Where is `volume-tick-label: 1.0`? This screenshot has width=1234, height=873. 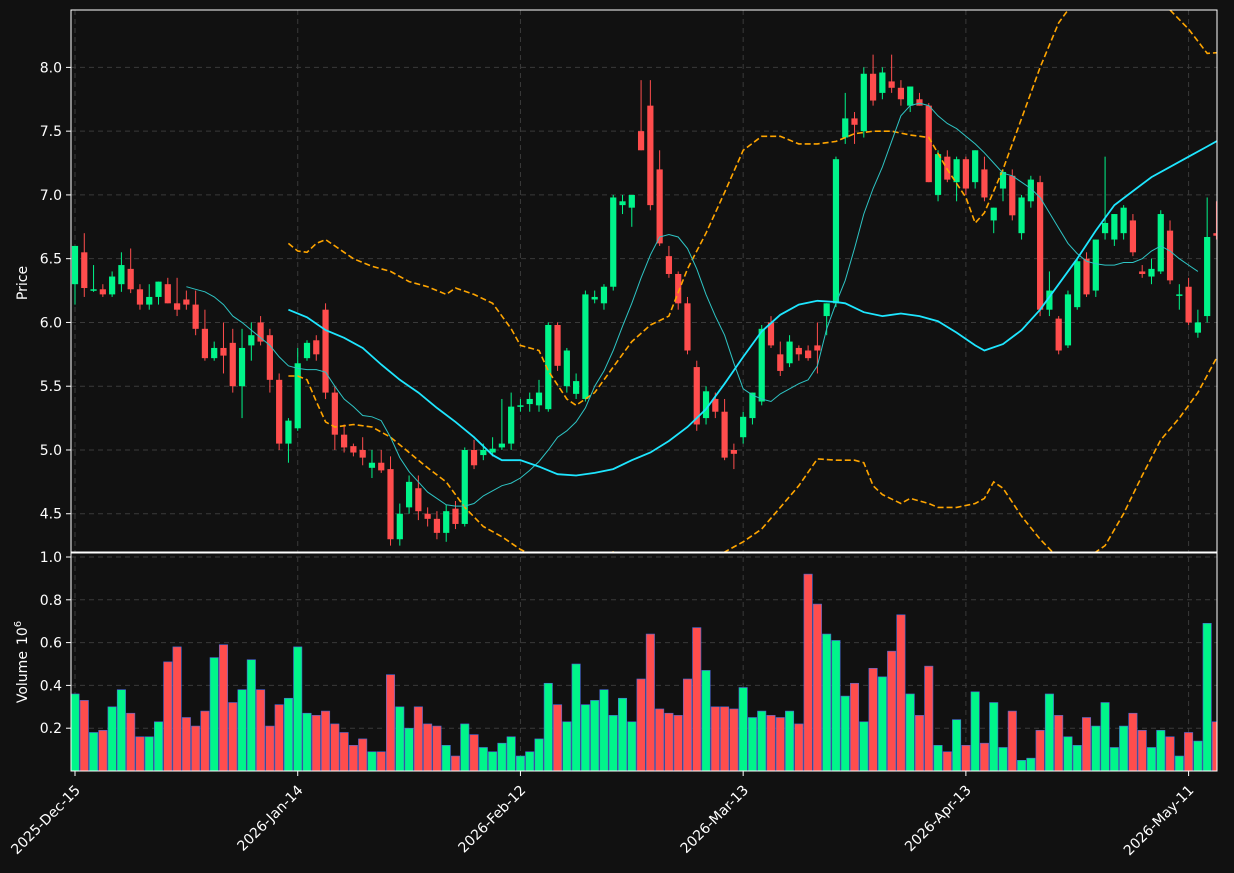
volume-tick-label: 1.0 is located at coordinates (51, 558).